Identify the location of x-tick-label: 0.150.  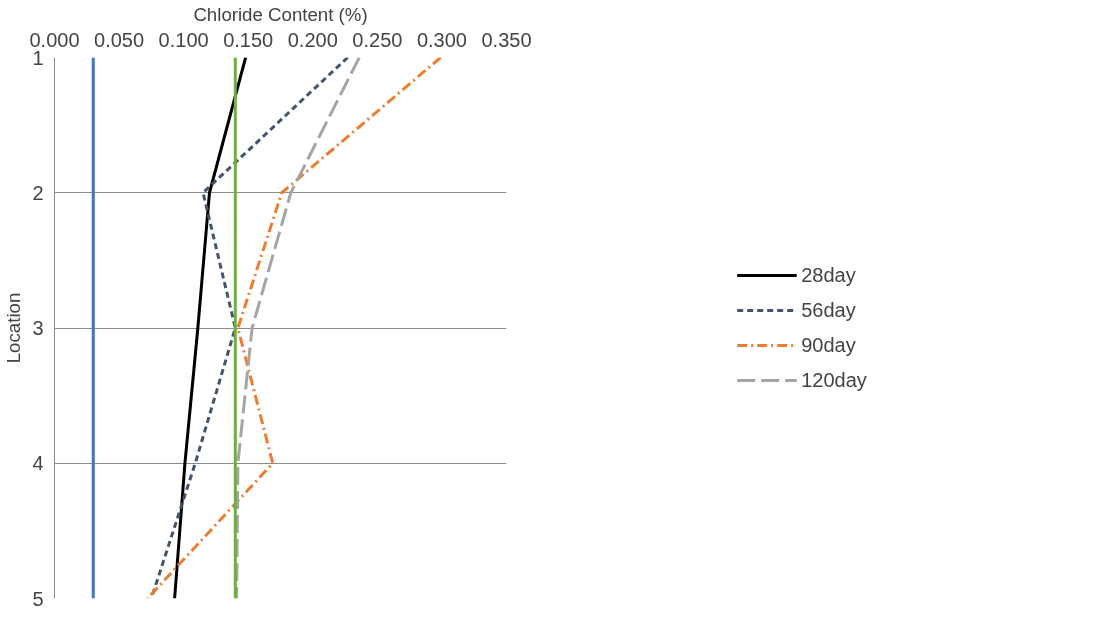
(248, 39).